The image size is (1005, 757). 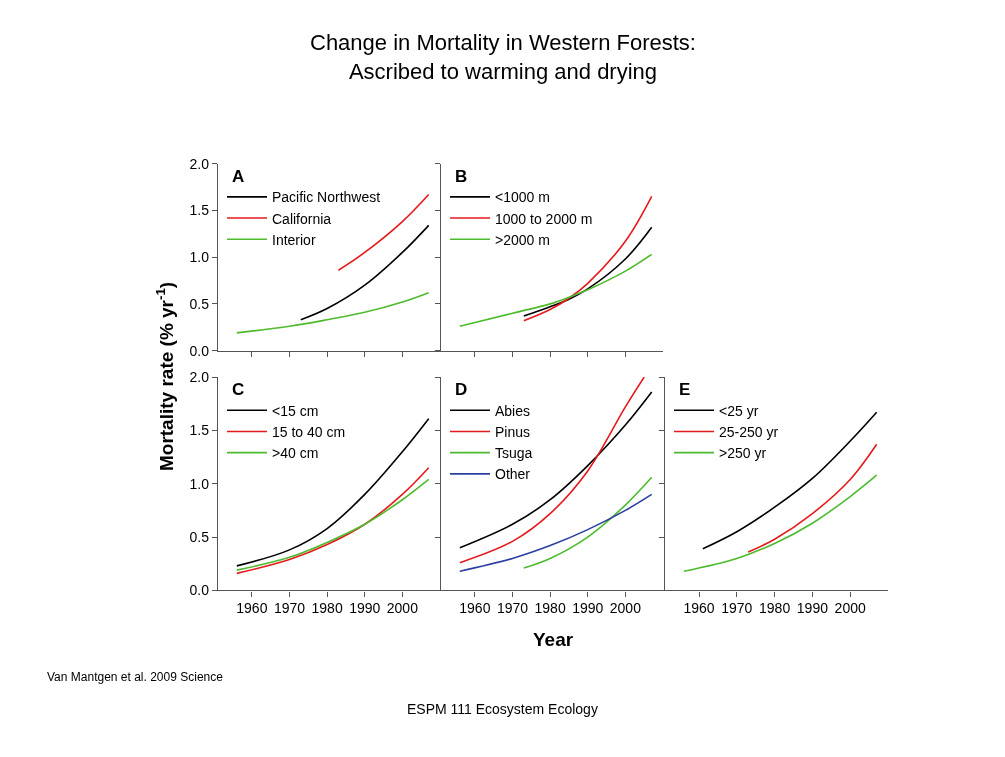 I want to click on chart-title: A, so click(x=238, y=176).